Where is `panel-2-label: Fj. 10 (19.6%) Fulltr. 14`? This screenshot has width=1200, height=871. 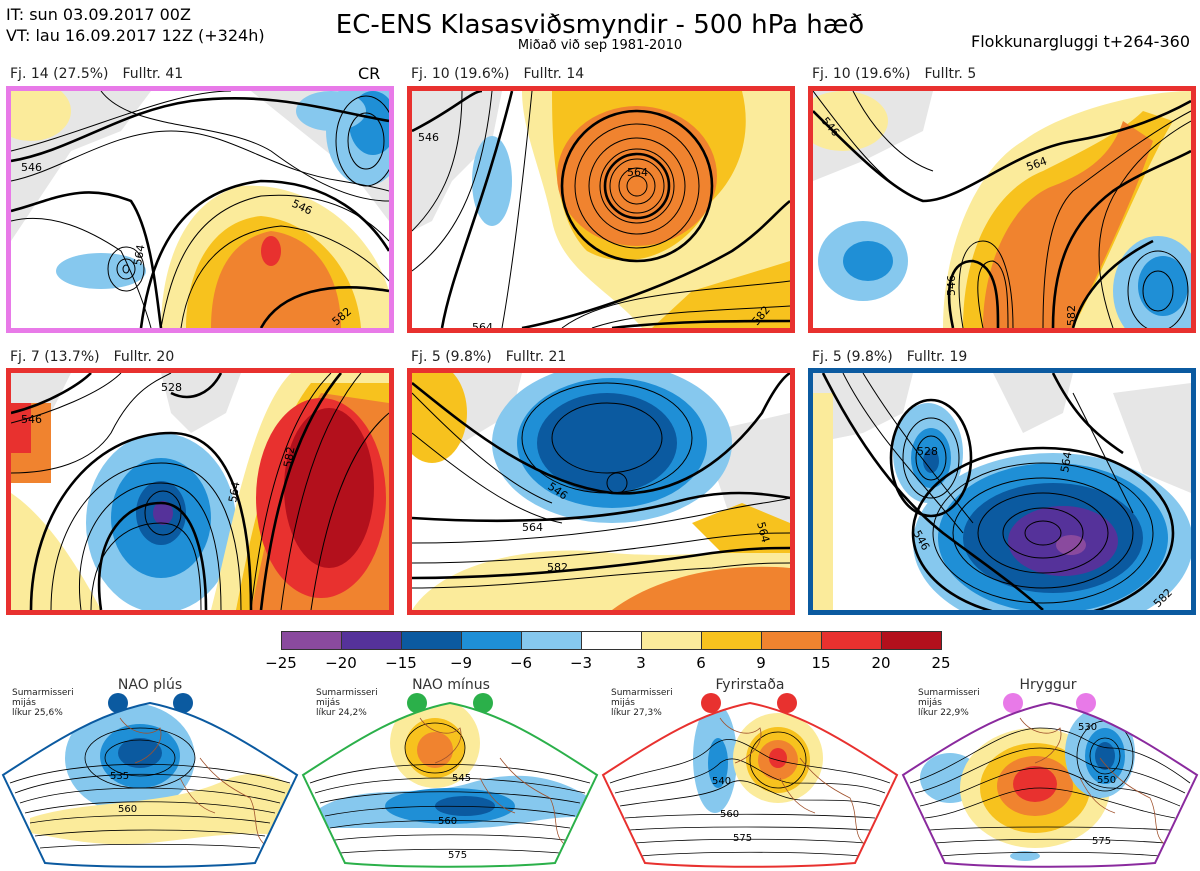 panel-2-label: Fj. 10 (19.6%) Fulltr. 14 is located at coordinates (497, 74).